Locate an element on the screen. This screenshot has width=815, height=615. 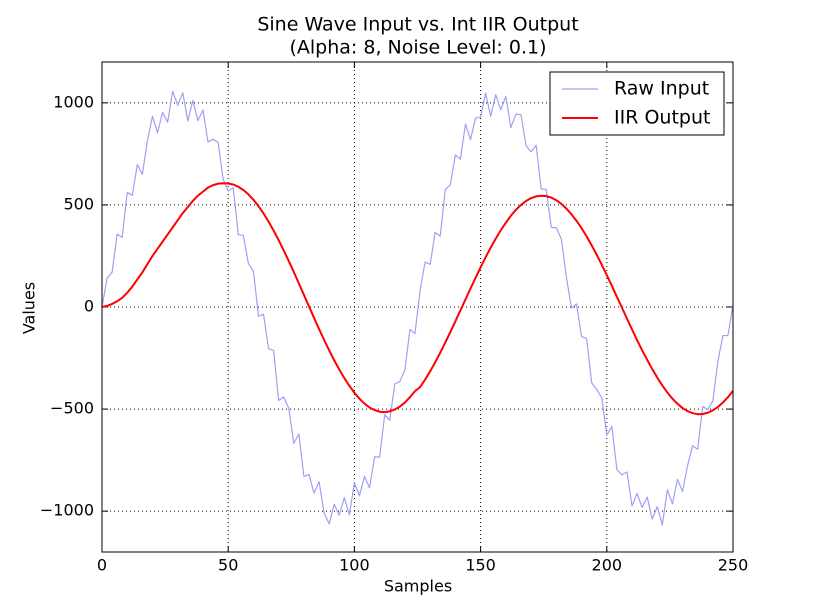
y-tick-label: 1000 is located at coordinates (73, 101).